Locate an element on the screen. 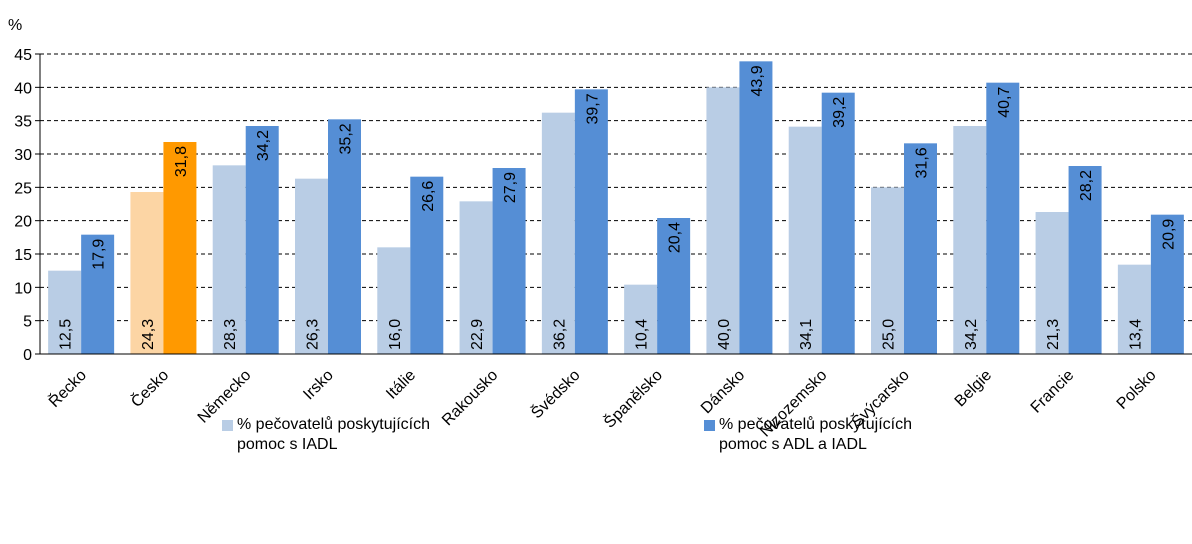  y-tick-label: 40 is located at coordinates (23, 88).